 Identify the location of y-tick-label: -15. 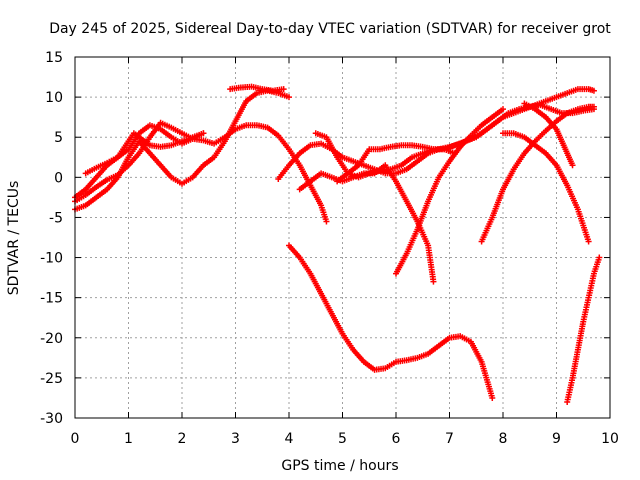
(51, 299).